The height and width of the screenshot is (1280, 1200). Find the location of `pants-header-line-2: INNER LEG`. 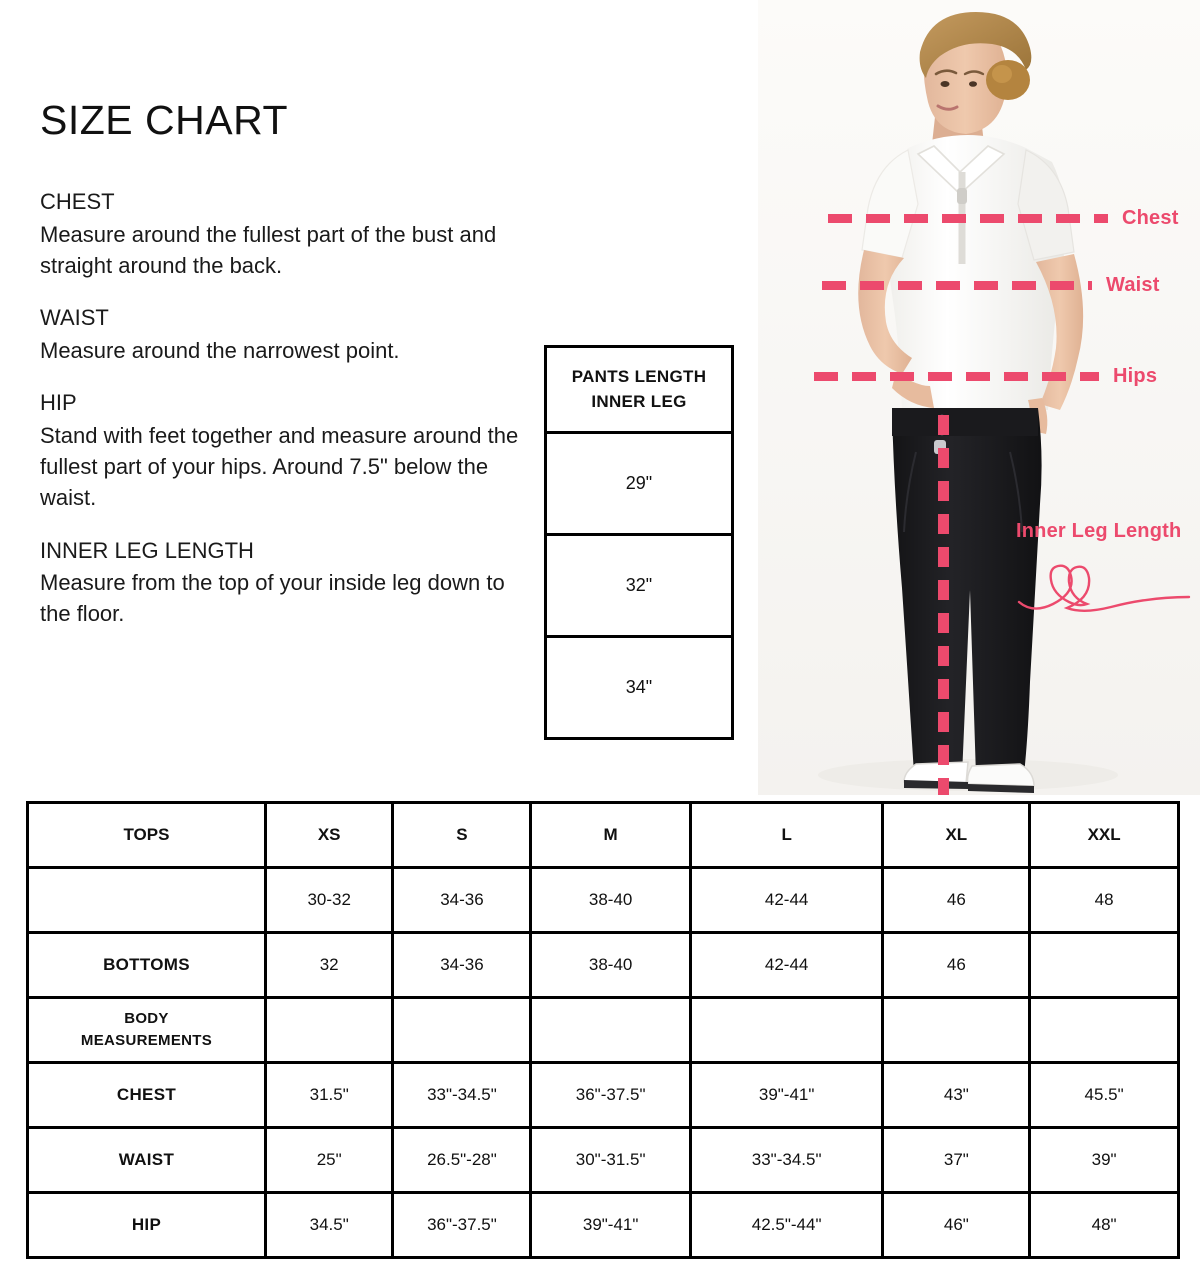

pants-header-line-2: INNER LEG is located at coordinates (639, 401).